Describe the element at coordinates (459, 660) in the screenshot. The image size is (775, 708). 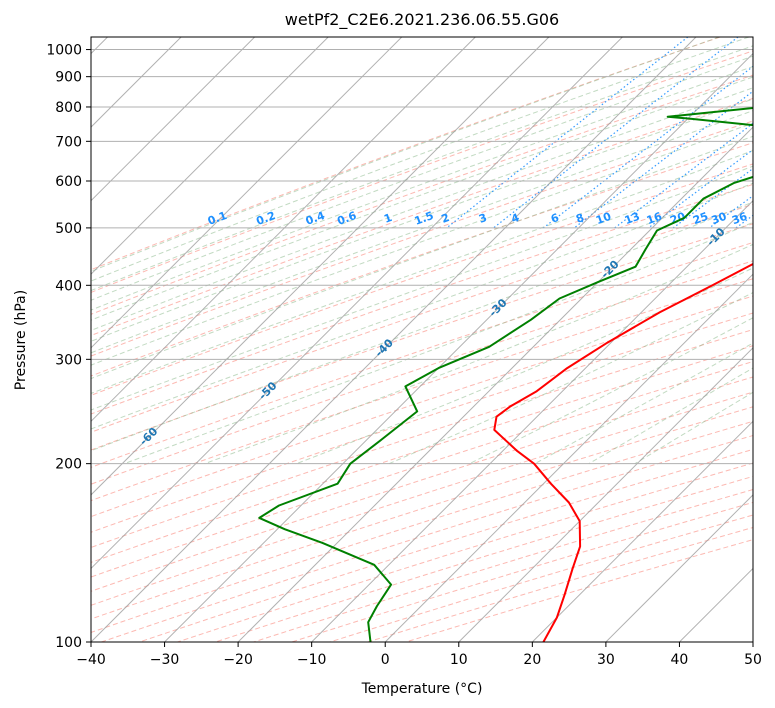
I see `x-tick-label: 10` at that location.